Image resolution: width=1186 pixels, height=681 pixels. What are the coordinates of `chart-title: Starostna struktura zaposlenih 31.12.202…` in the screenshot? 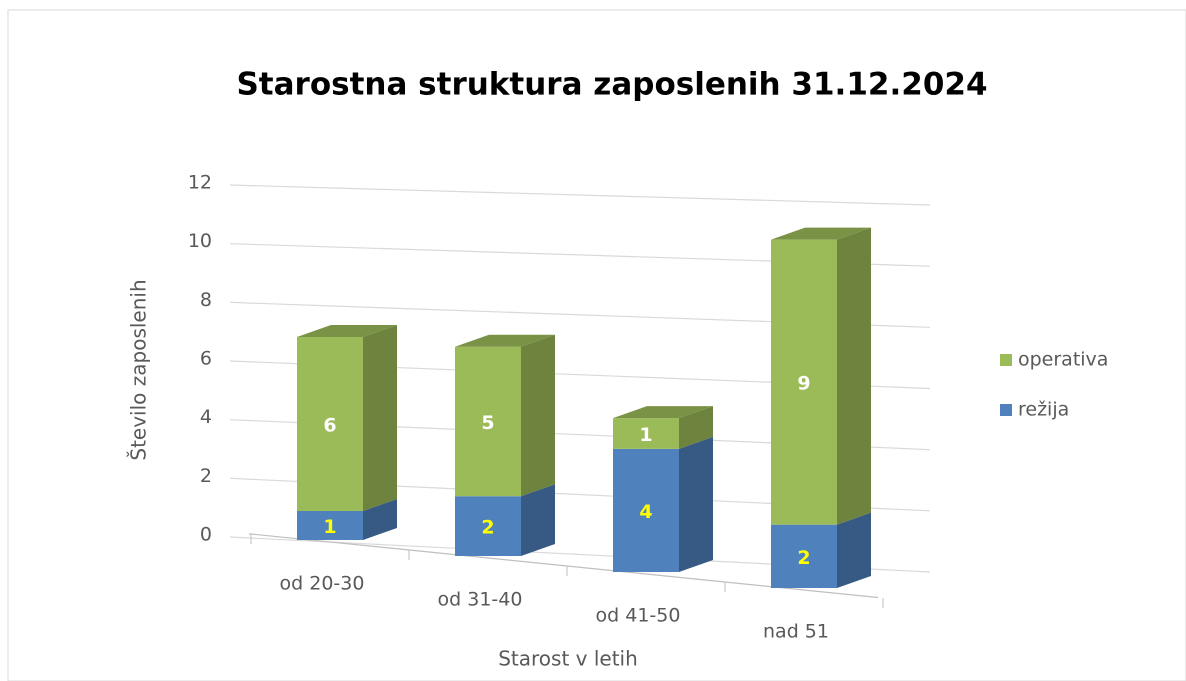 It's located at (611, 85).